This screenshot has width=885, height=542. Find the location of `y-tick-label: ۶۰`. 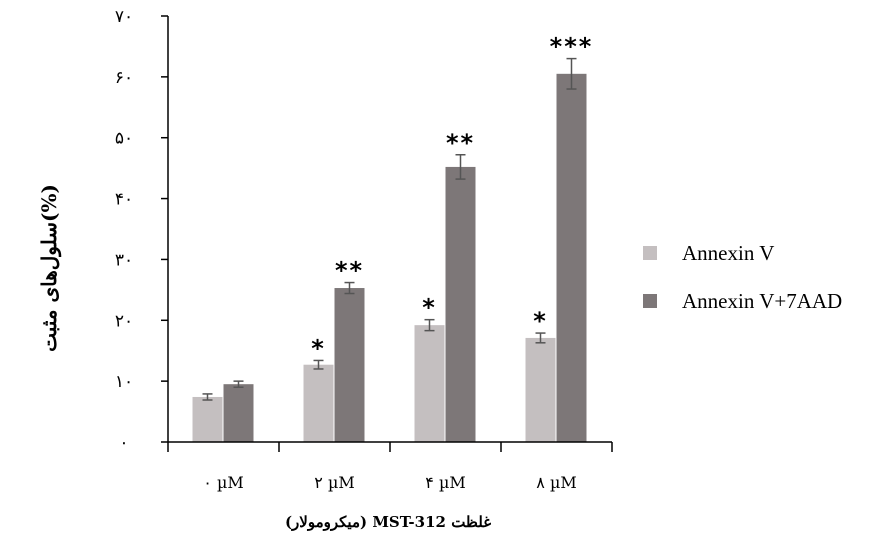

y-tick-label: ۶۰ is located at coordinates (124, 78).